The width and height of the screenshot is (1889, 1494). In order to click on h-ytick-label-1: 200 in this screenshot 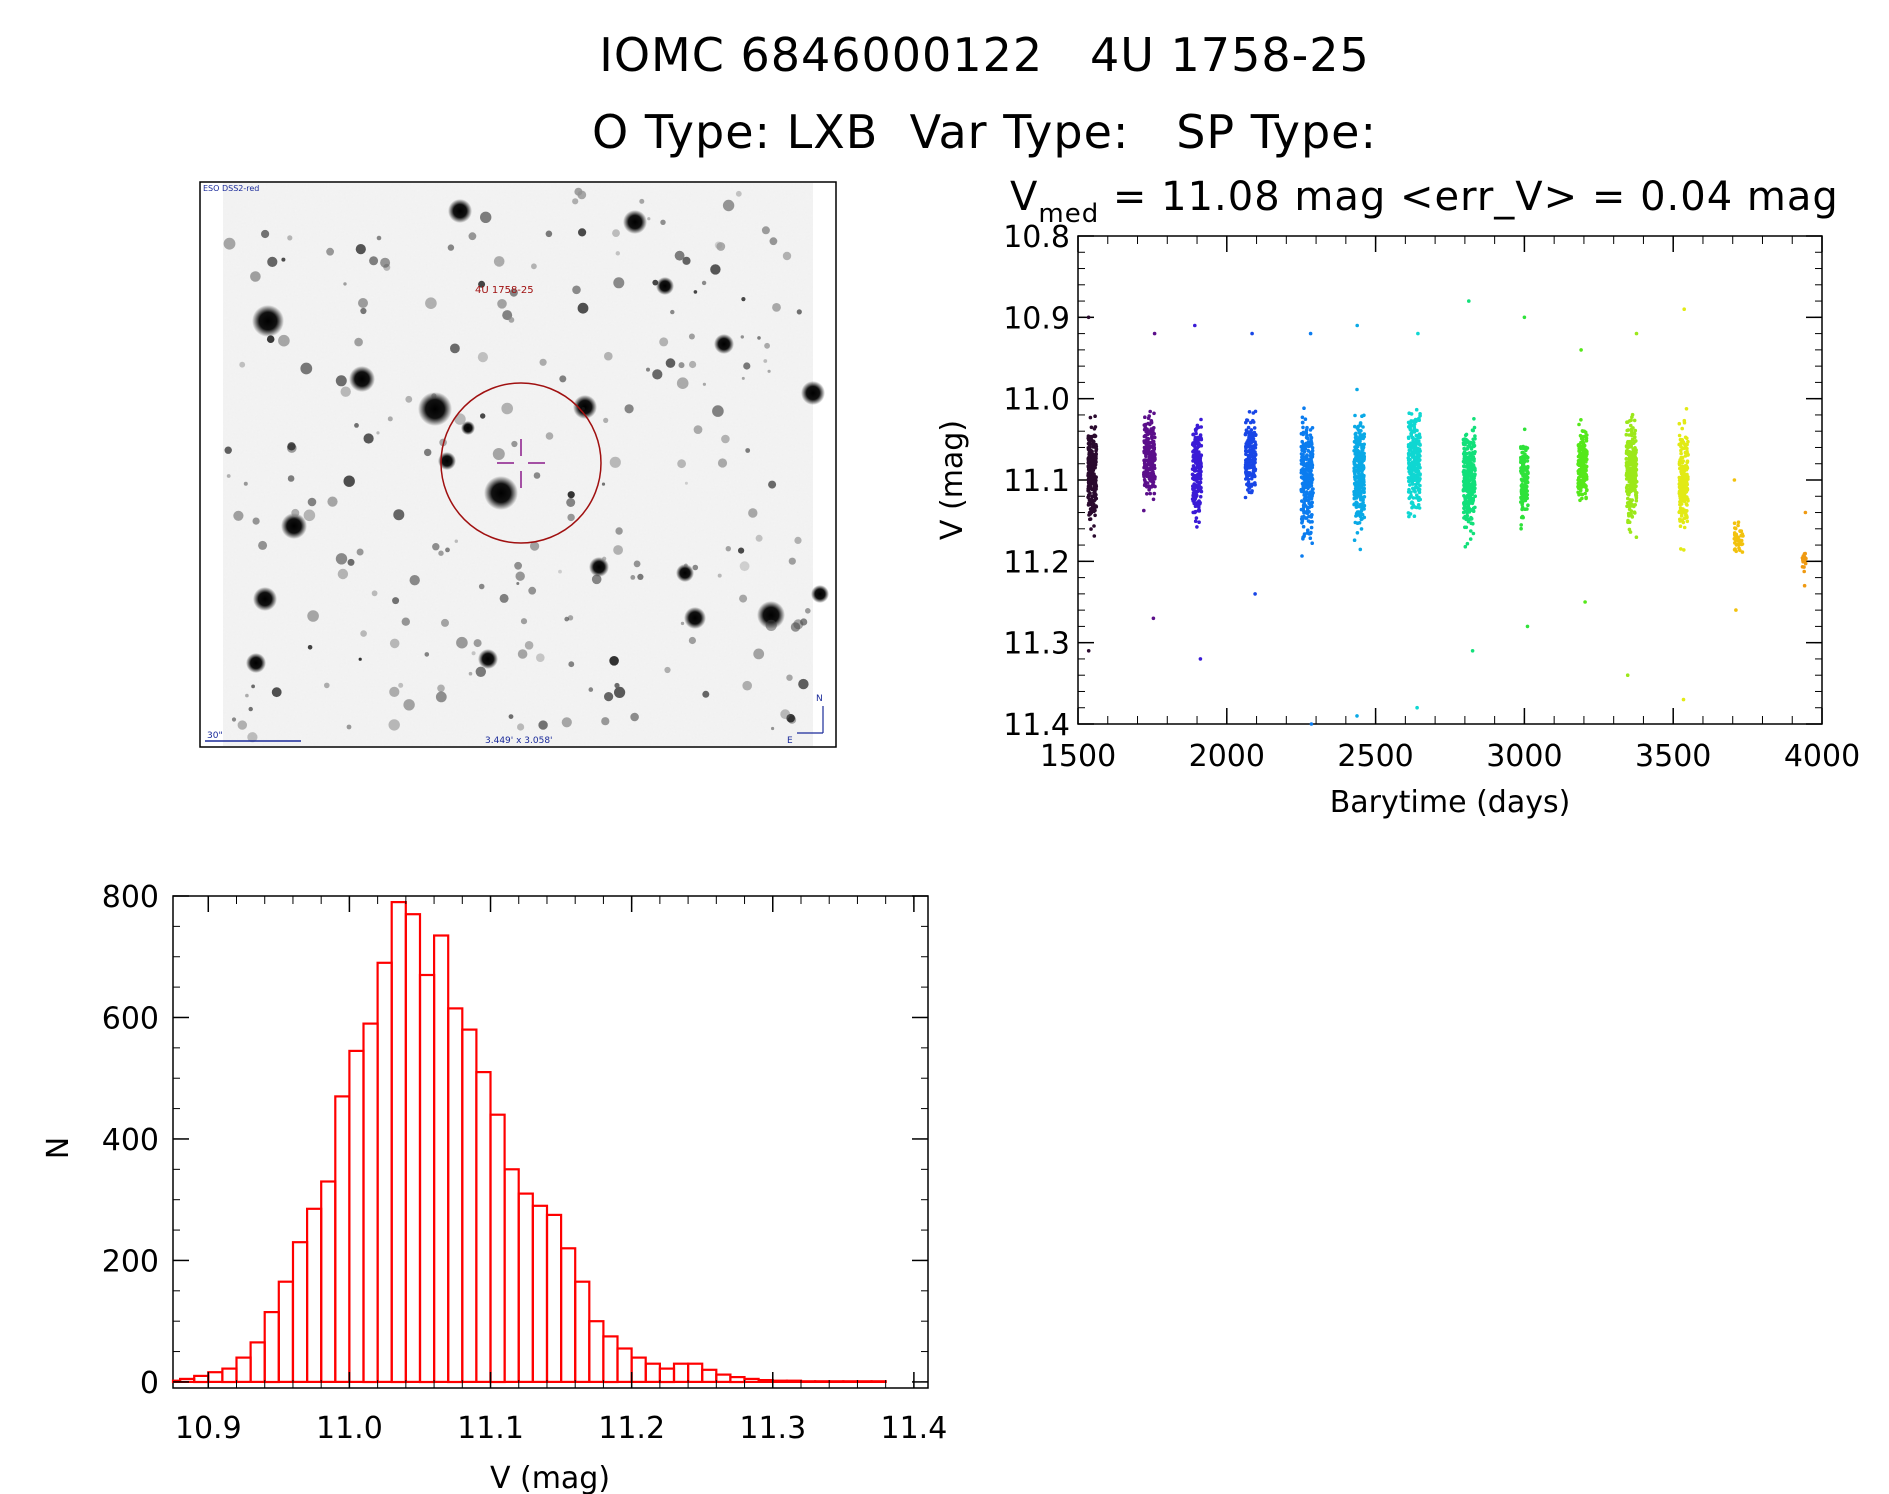, I will do `click(130, 1261)`.